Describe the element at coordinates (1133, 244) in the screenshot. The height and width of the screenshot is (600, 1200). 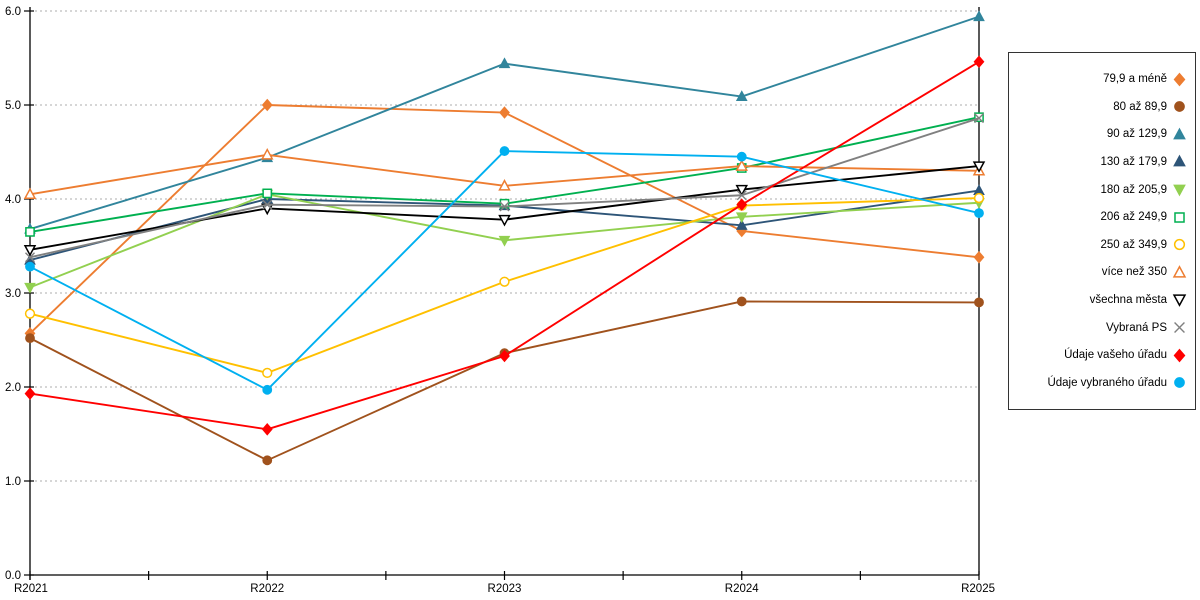
I see `legend-item-label: 250 až 349,9` at that location.